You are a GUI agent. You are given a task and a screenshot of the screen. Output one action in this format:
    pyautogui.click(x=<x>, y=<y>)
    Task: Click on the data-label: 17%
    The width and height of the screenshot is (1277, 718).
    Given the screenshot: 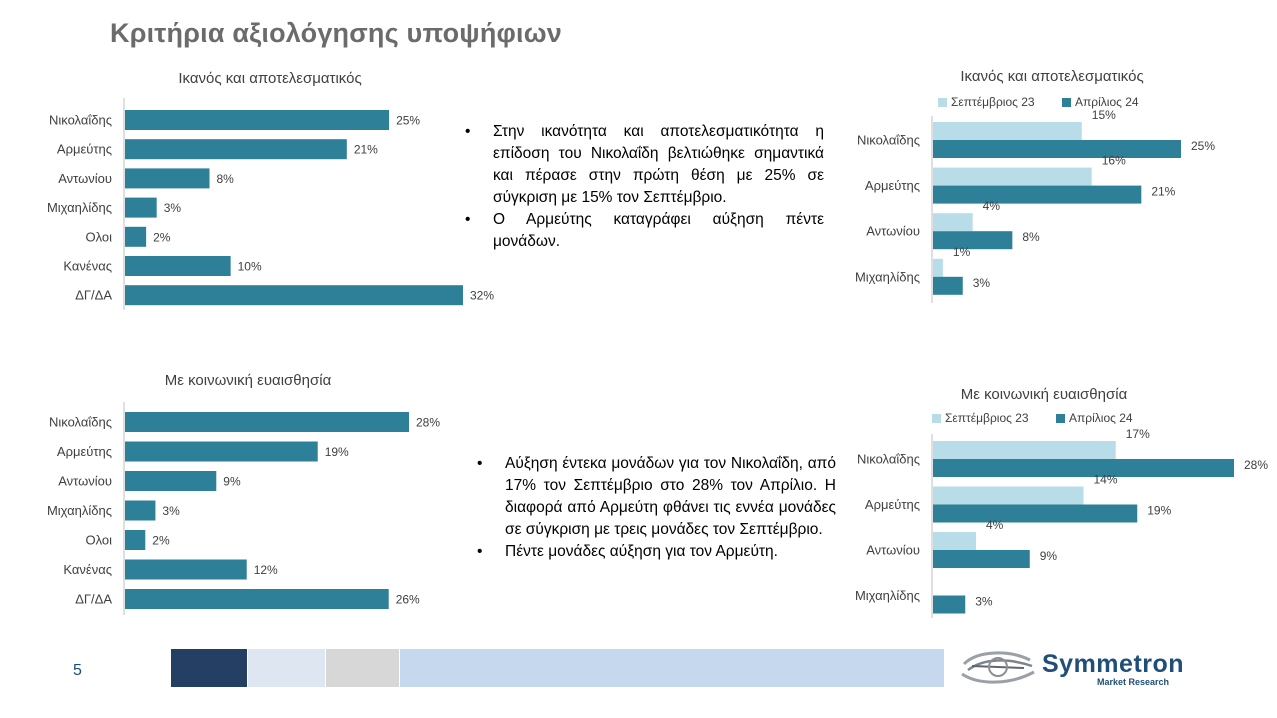 What is the action you would take?
    pyautogui.click(x=1138, y=434)
    